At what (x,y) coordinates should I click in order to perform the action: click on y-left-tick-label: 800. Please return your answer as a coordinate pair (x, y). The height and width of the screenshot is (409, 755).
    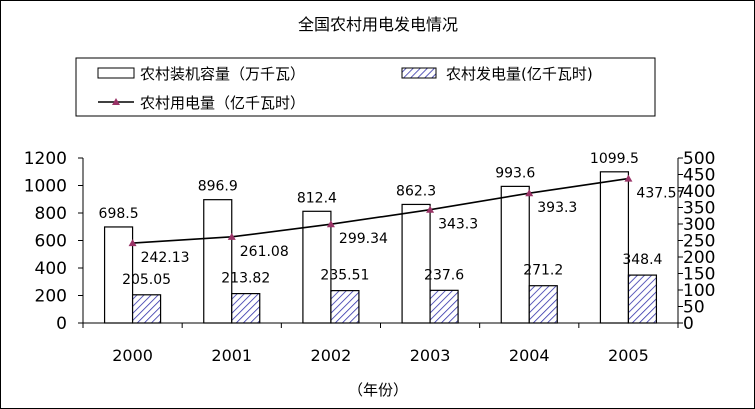
    Looking at the image, I should click on (51, 214).